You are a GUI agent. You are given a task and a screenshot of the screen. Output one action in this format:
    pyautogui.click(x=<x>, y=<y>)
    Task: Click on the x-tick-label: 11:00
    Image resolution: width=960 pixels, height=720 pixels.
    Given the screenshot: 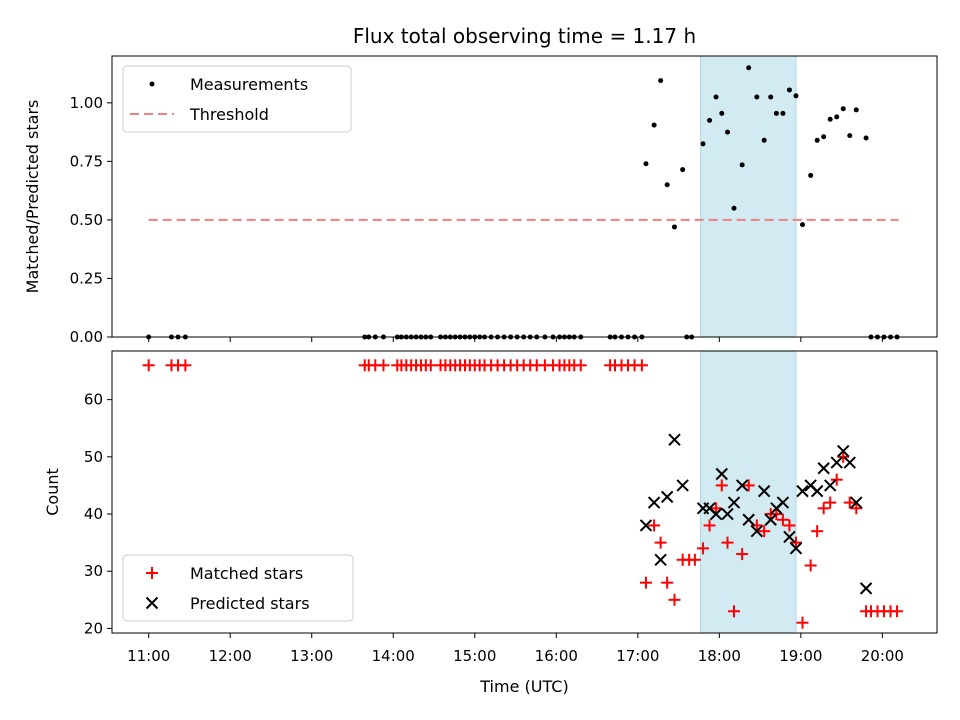 What is the action you would take?
    pyautogui.click(x=148, y=656)
    